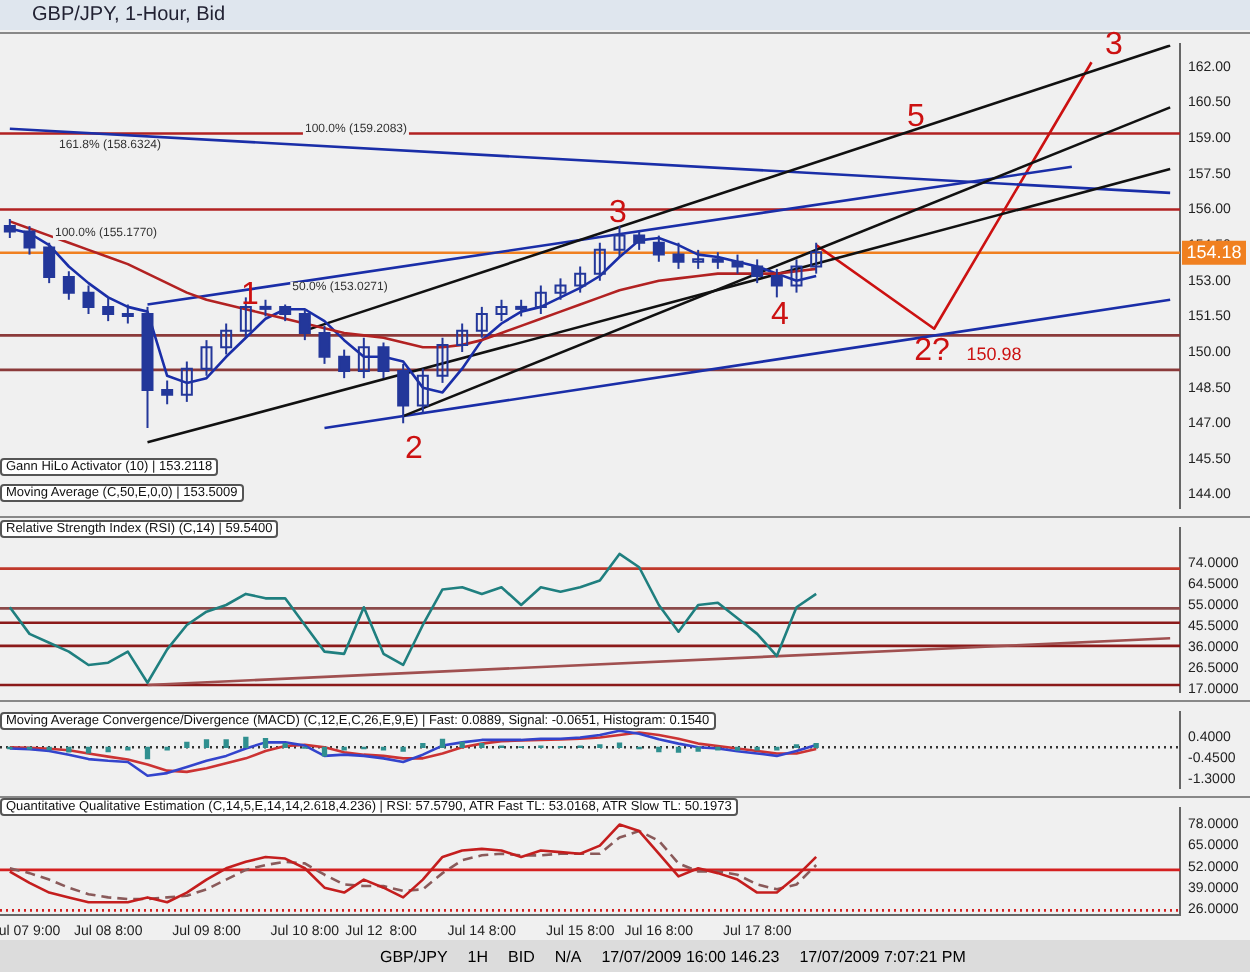  What do you see at coordinates (882, 956) in the screenshot?
I see `text: 17/07/2009 7:07:21 PM` at bounding box center [882, 956].